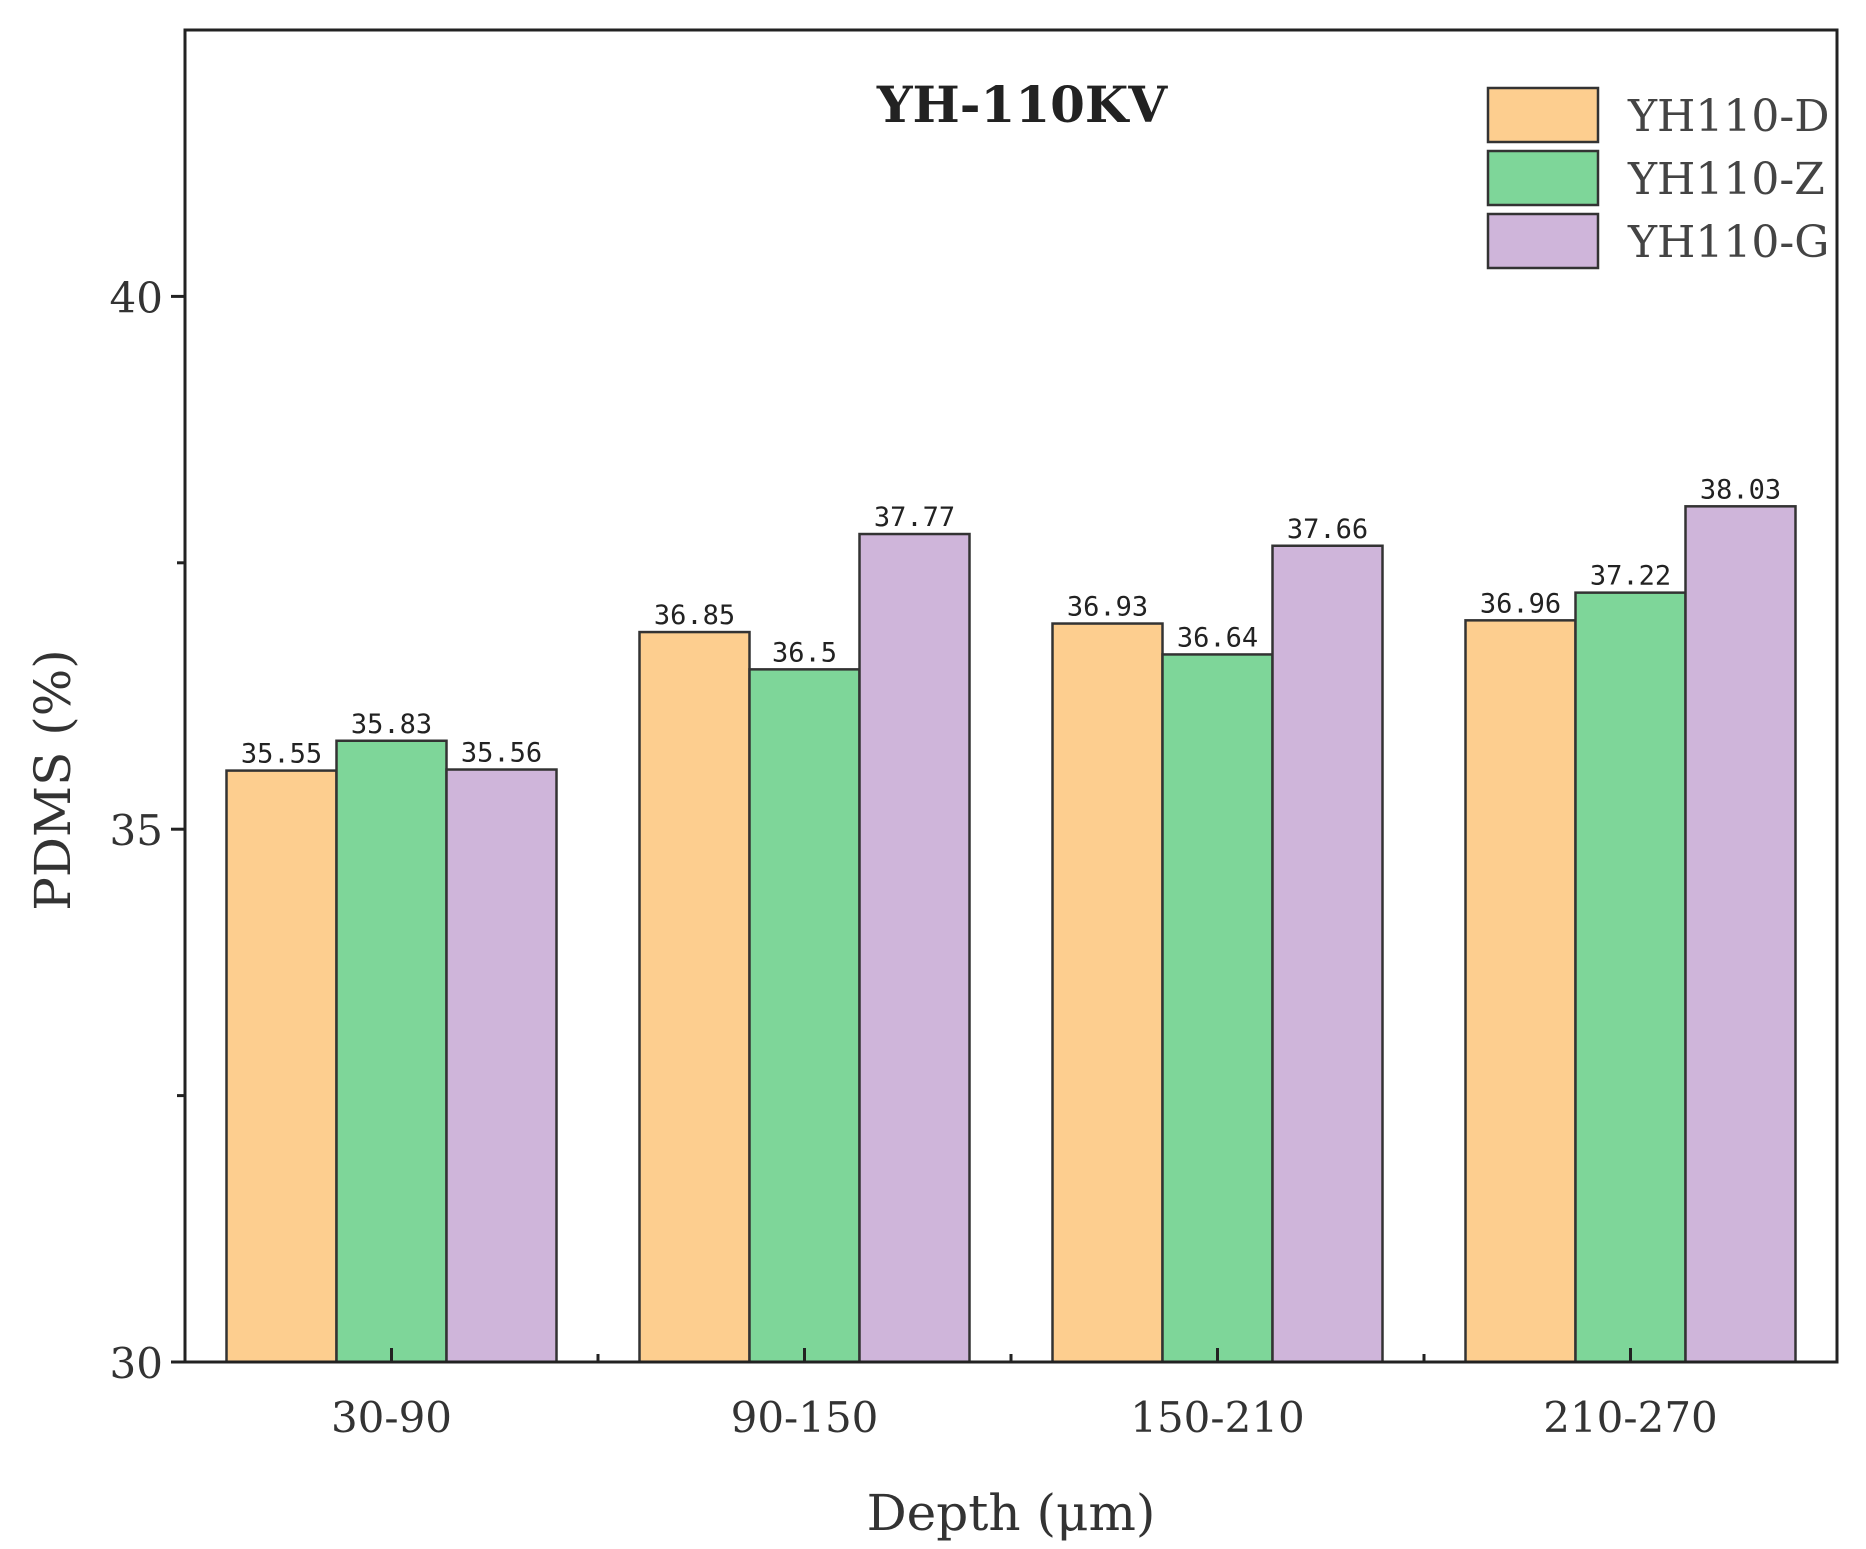  What do you see at coordinates (1543, 115) in the screenshot?
I see `legend-swatch-yh110-d` at bounding box center [1543, 115].